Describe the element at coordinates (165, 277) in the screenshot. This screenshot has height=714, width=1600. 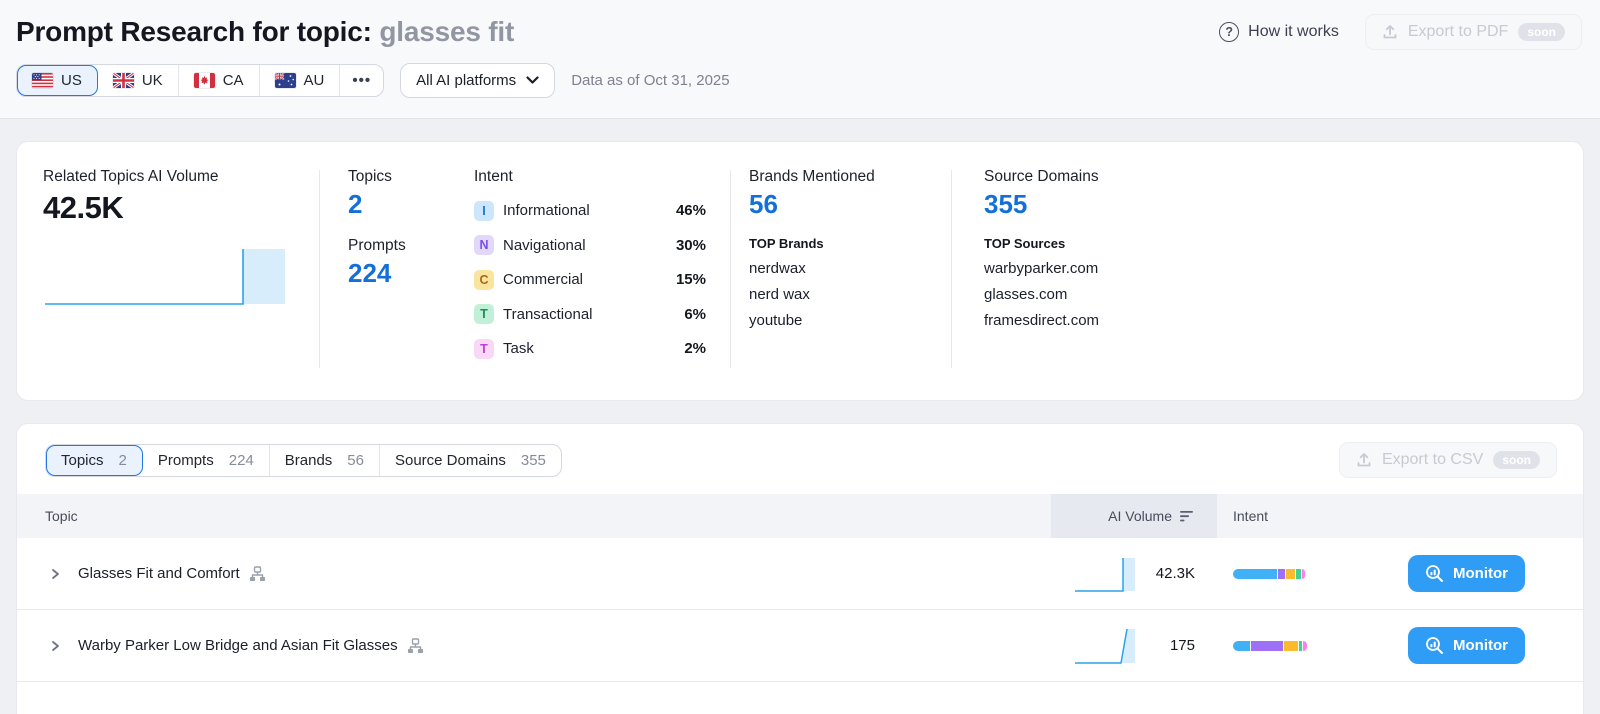
I see `volume-sparkline-chart` at that location.